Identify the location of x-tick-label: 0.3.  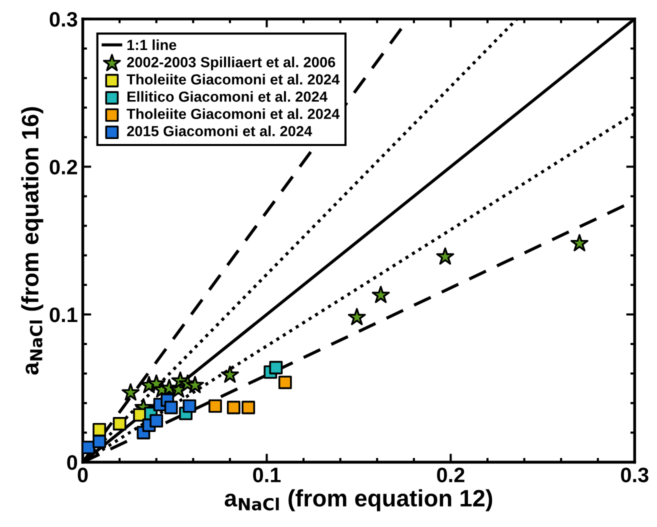
(634, 475).